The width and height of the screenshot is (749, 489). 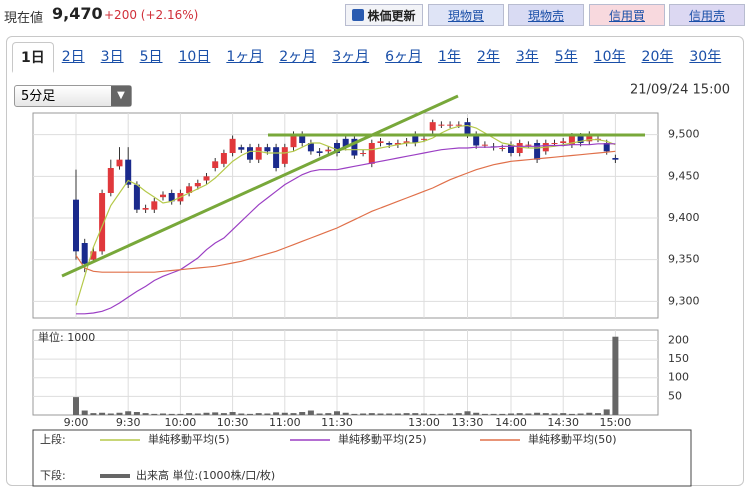 What do you see at coordinates (358, 15) in the screenshot?
I see `refresh-icon` at bounding box center [358, 15].